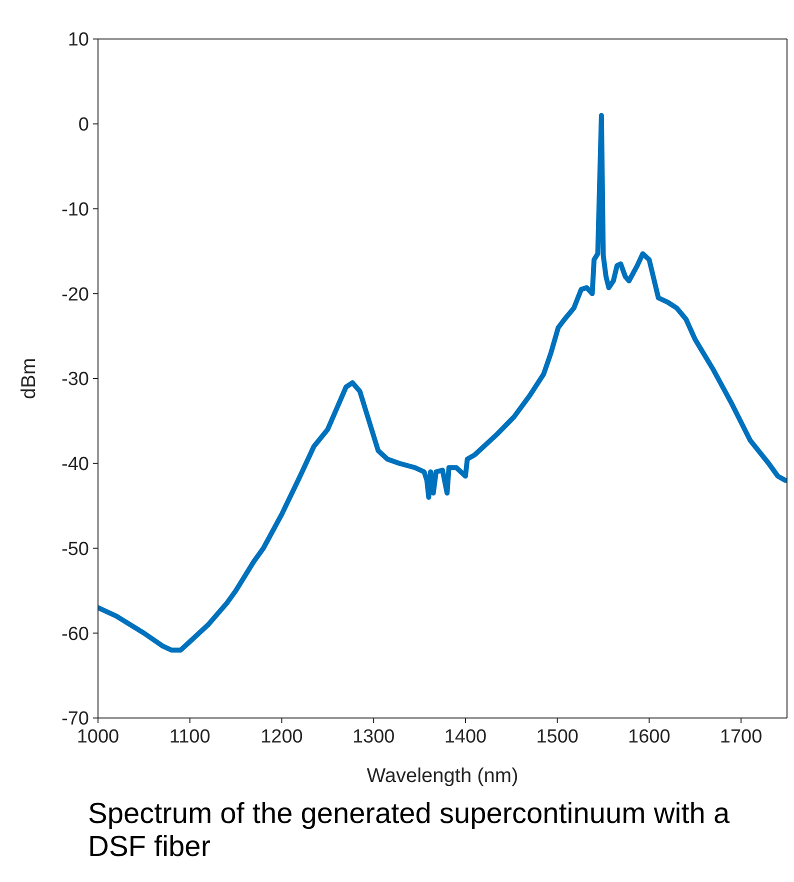 This screenshot has height=882, width=794. I want to click on x-axis-title: Wavelength (nm), so click(442, 776).